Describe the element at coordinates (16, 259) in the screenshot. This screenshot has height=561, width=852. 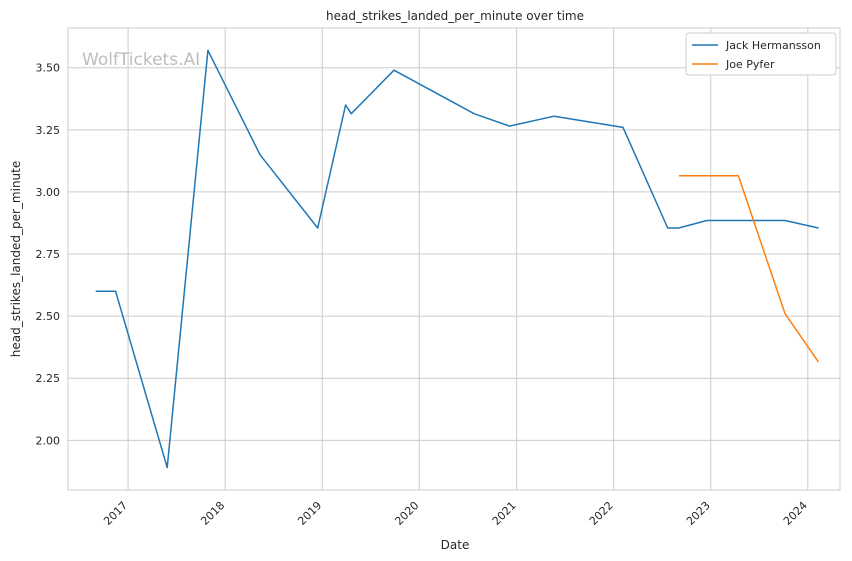
I see `y-axis-label: head_strikes_landed_per_minute` at that location.